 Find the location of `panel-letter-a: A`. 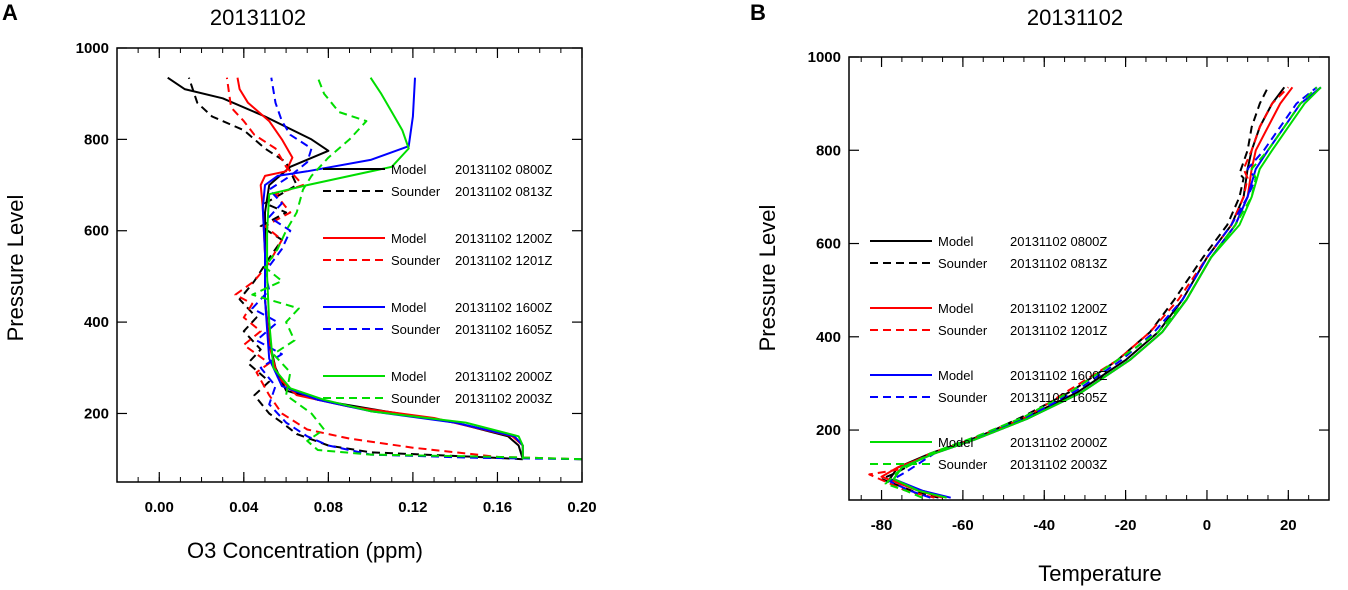

panel-letter-a: A is located at coordinates (10, 12).